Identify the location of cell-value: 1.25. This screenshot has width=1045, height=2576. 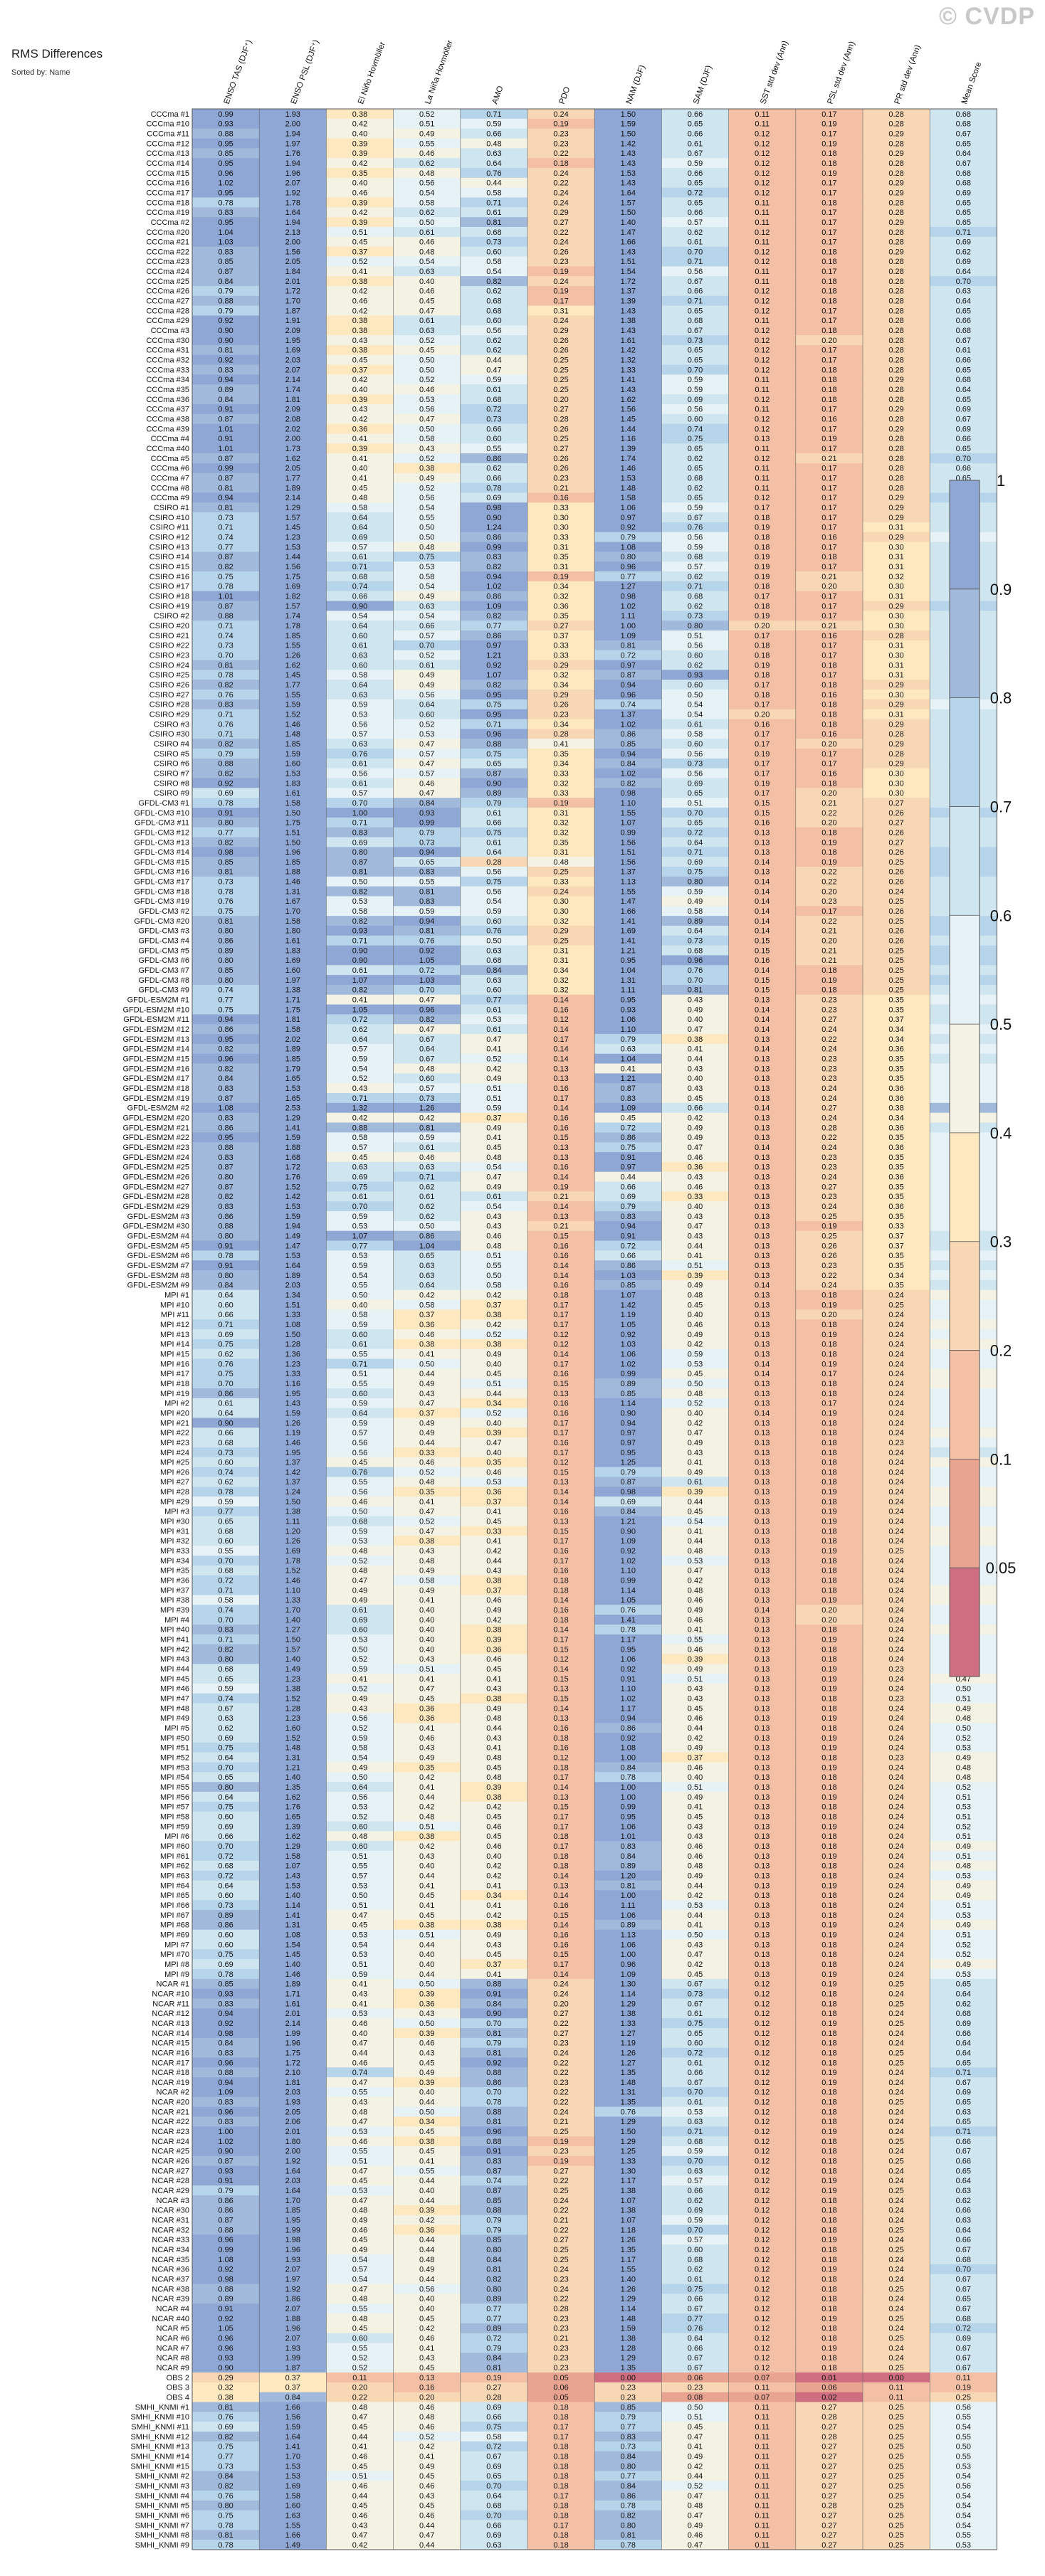
(628, 1463).